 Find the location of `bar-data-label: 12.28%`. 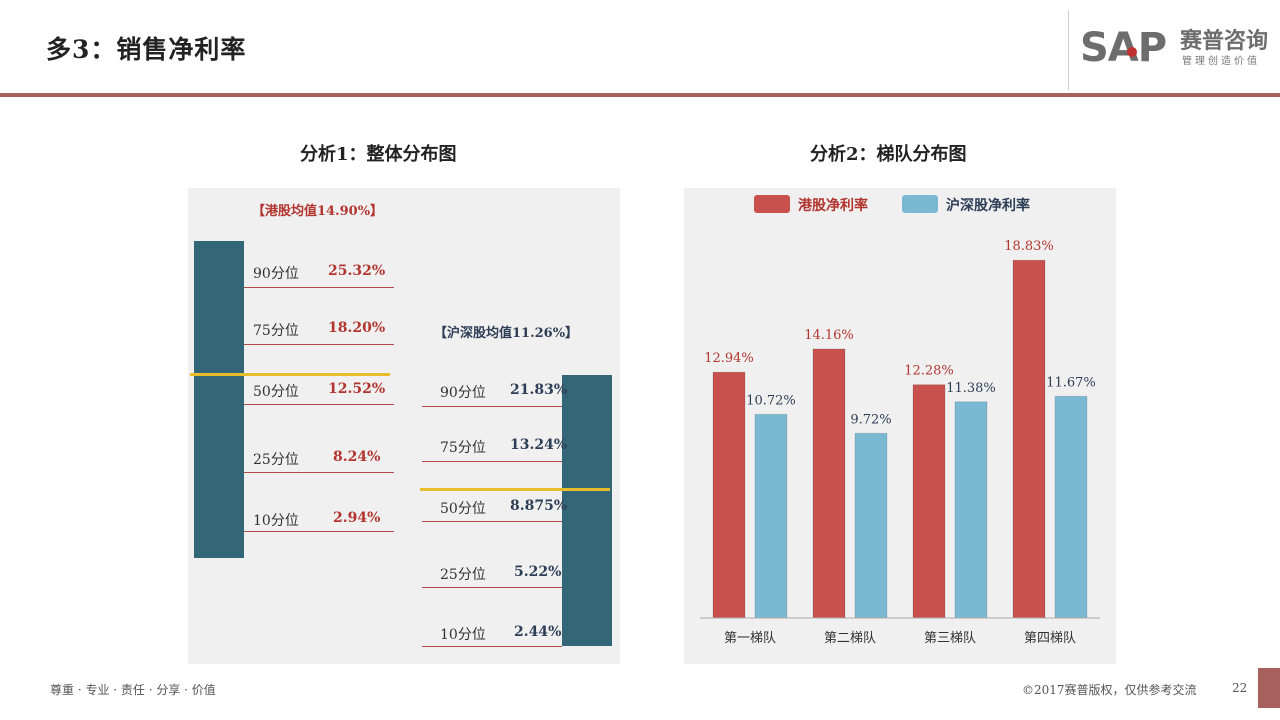

bar-data-label: 12.28% is located at coordinates (929, 371).